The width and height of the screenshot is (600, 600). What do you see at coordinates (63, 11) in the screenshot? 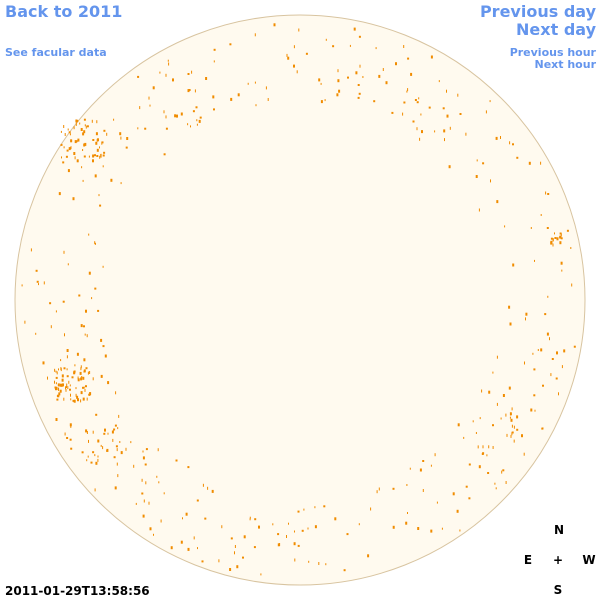
I see `back-link: Back to 2011` at bounding box center [63, 11].